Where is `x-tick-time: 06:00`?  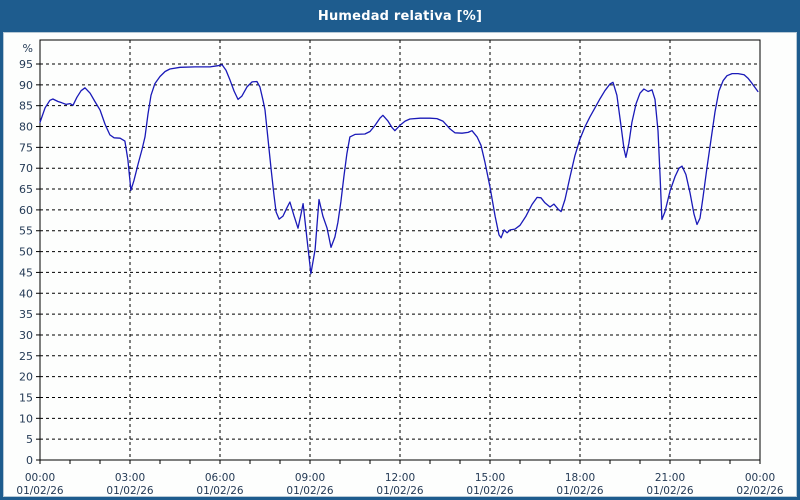
x-tick-time: 06:00 is located at coordinates (220, 478).